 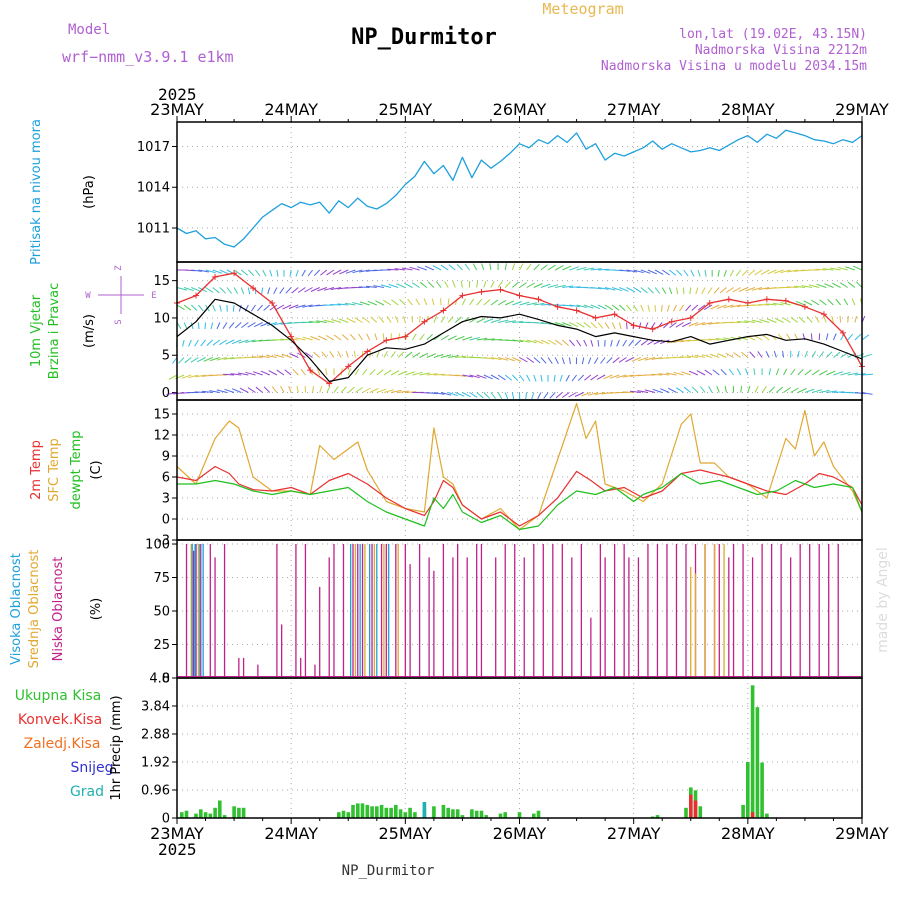 I want to click on panel-precip: 0 0.96 1.92 2.88 3.84 4.8, so click(x=501, y=749).